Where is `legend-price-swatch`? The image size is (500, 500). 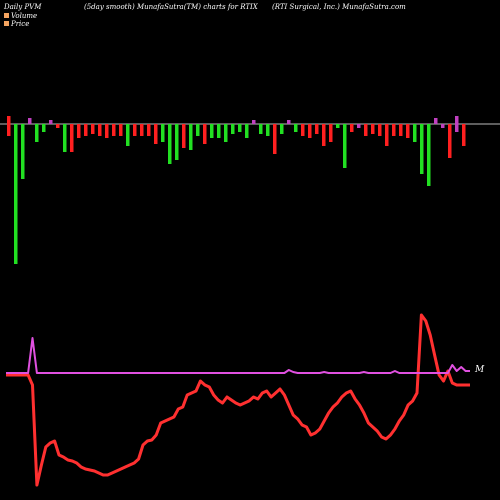
legend-price-swatch is located at coordinates (6, 23).